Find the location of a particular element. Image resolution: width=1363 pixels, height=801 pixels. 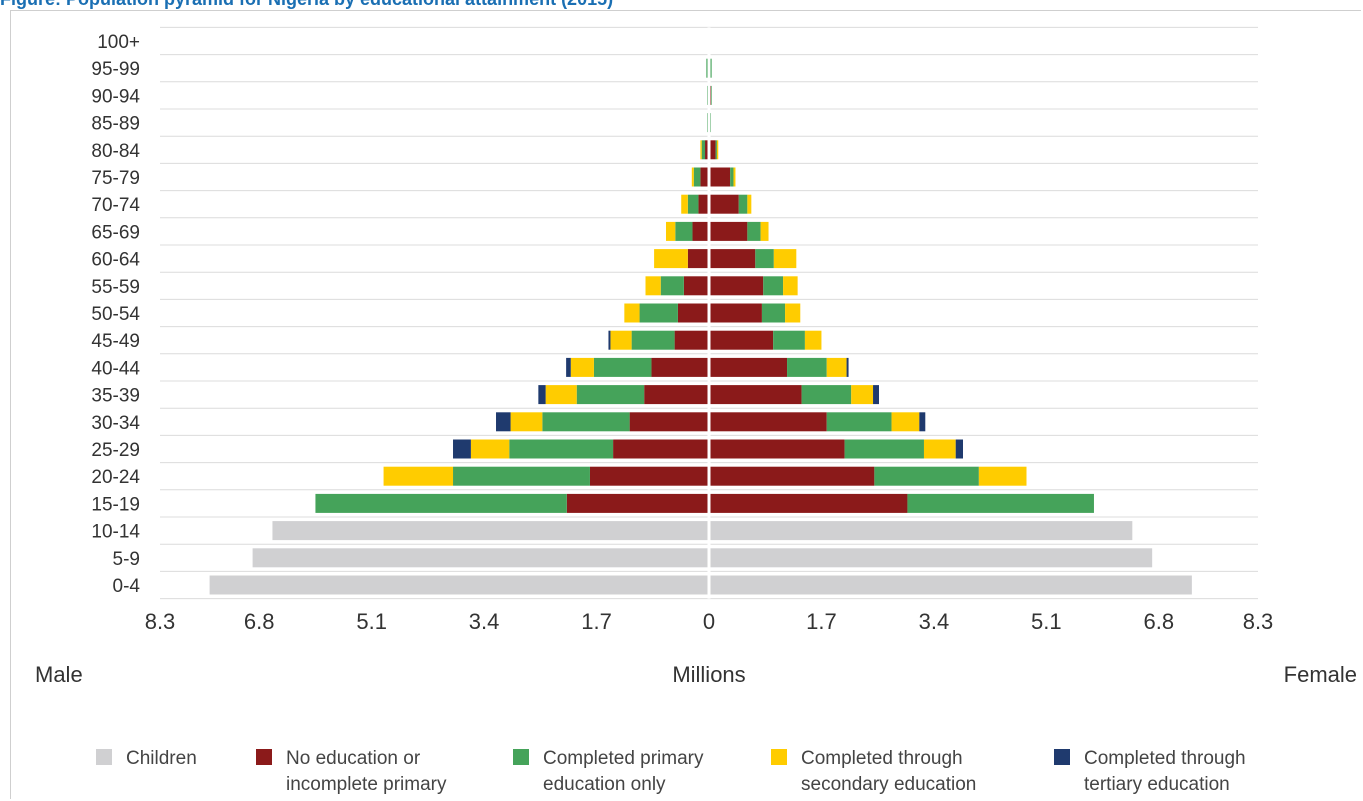

age-label: 0-4 is located at coordinates (127, 586).